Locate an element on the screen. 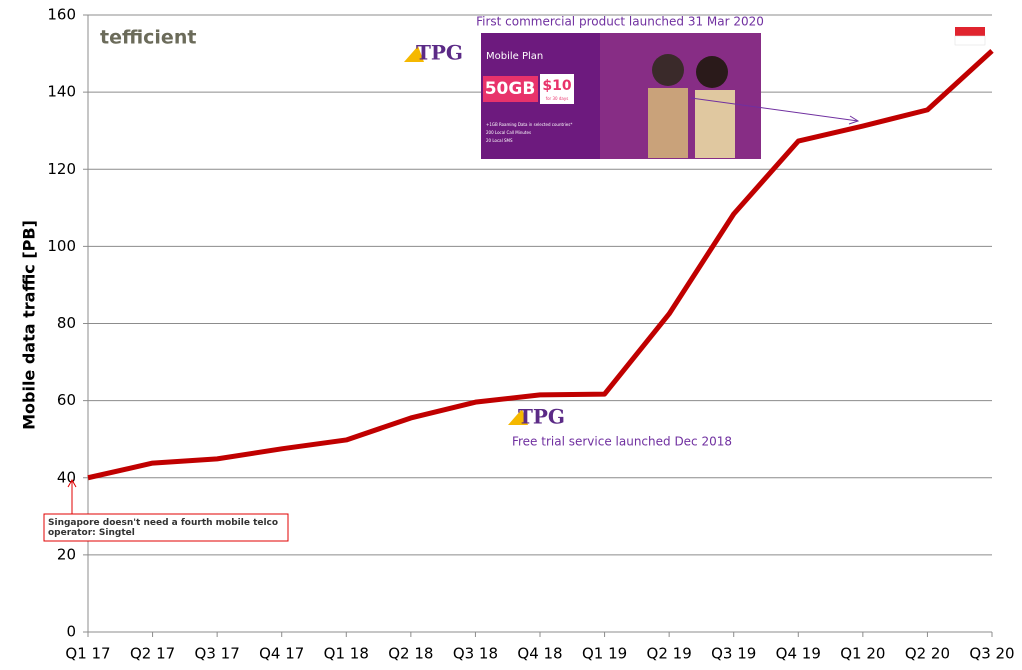 The height and width of the screenshot is (670, 1022). ad-text: 50GB is located at coordinates (510, 89).